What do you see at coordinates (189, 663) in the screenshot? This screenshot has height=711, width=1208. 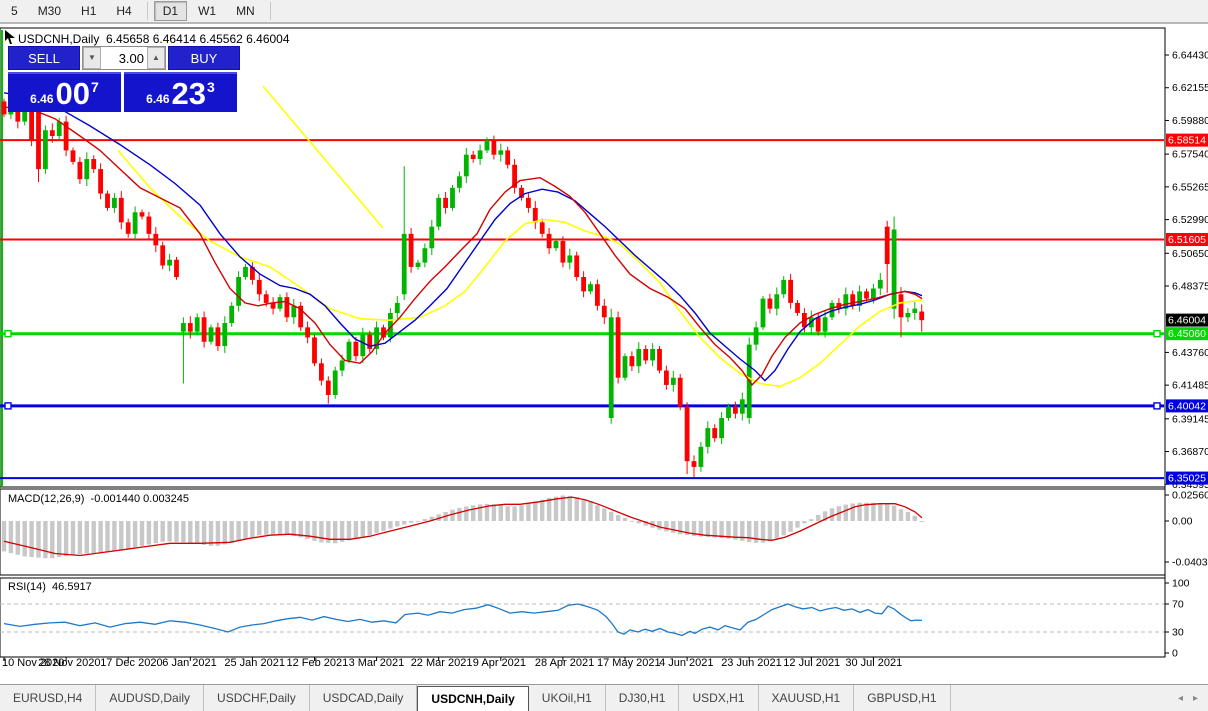 I see `svg-text: 6 Jan 2021` at bounding box center [189, 663].